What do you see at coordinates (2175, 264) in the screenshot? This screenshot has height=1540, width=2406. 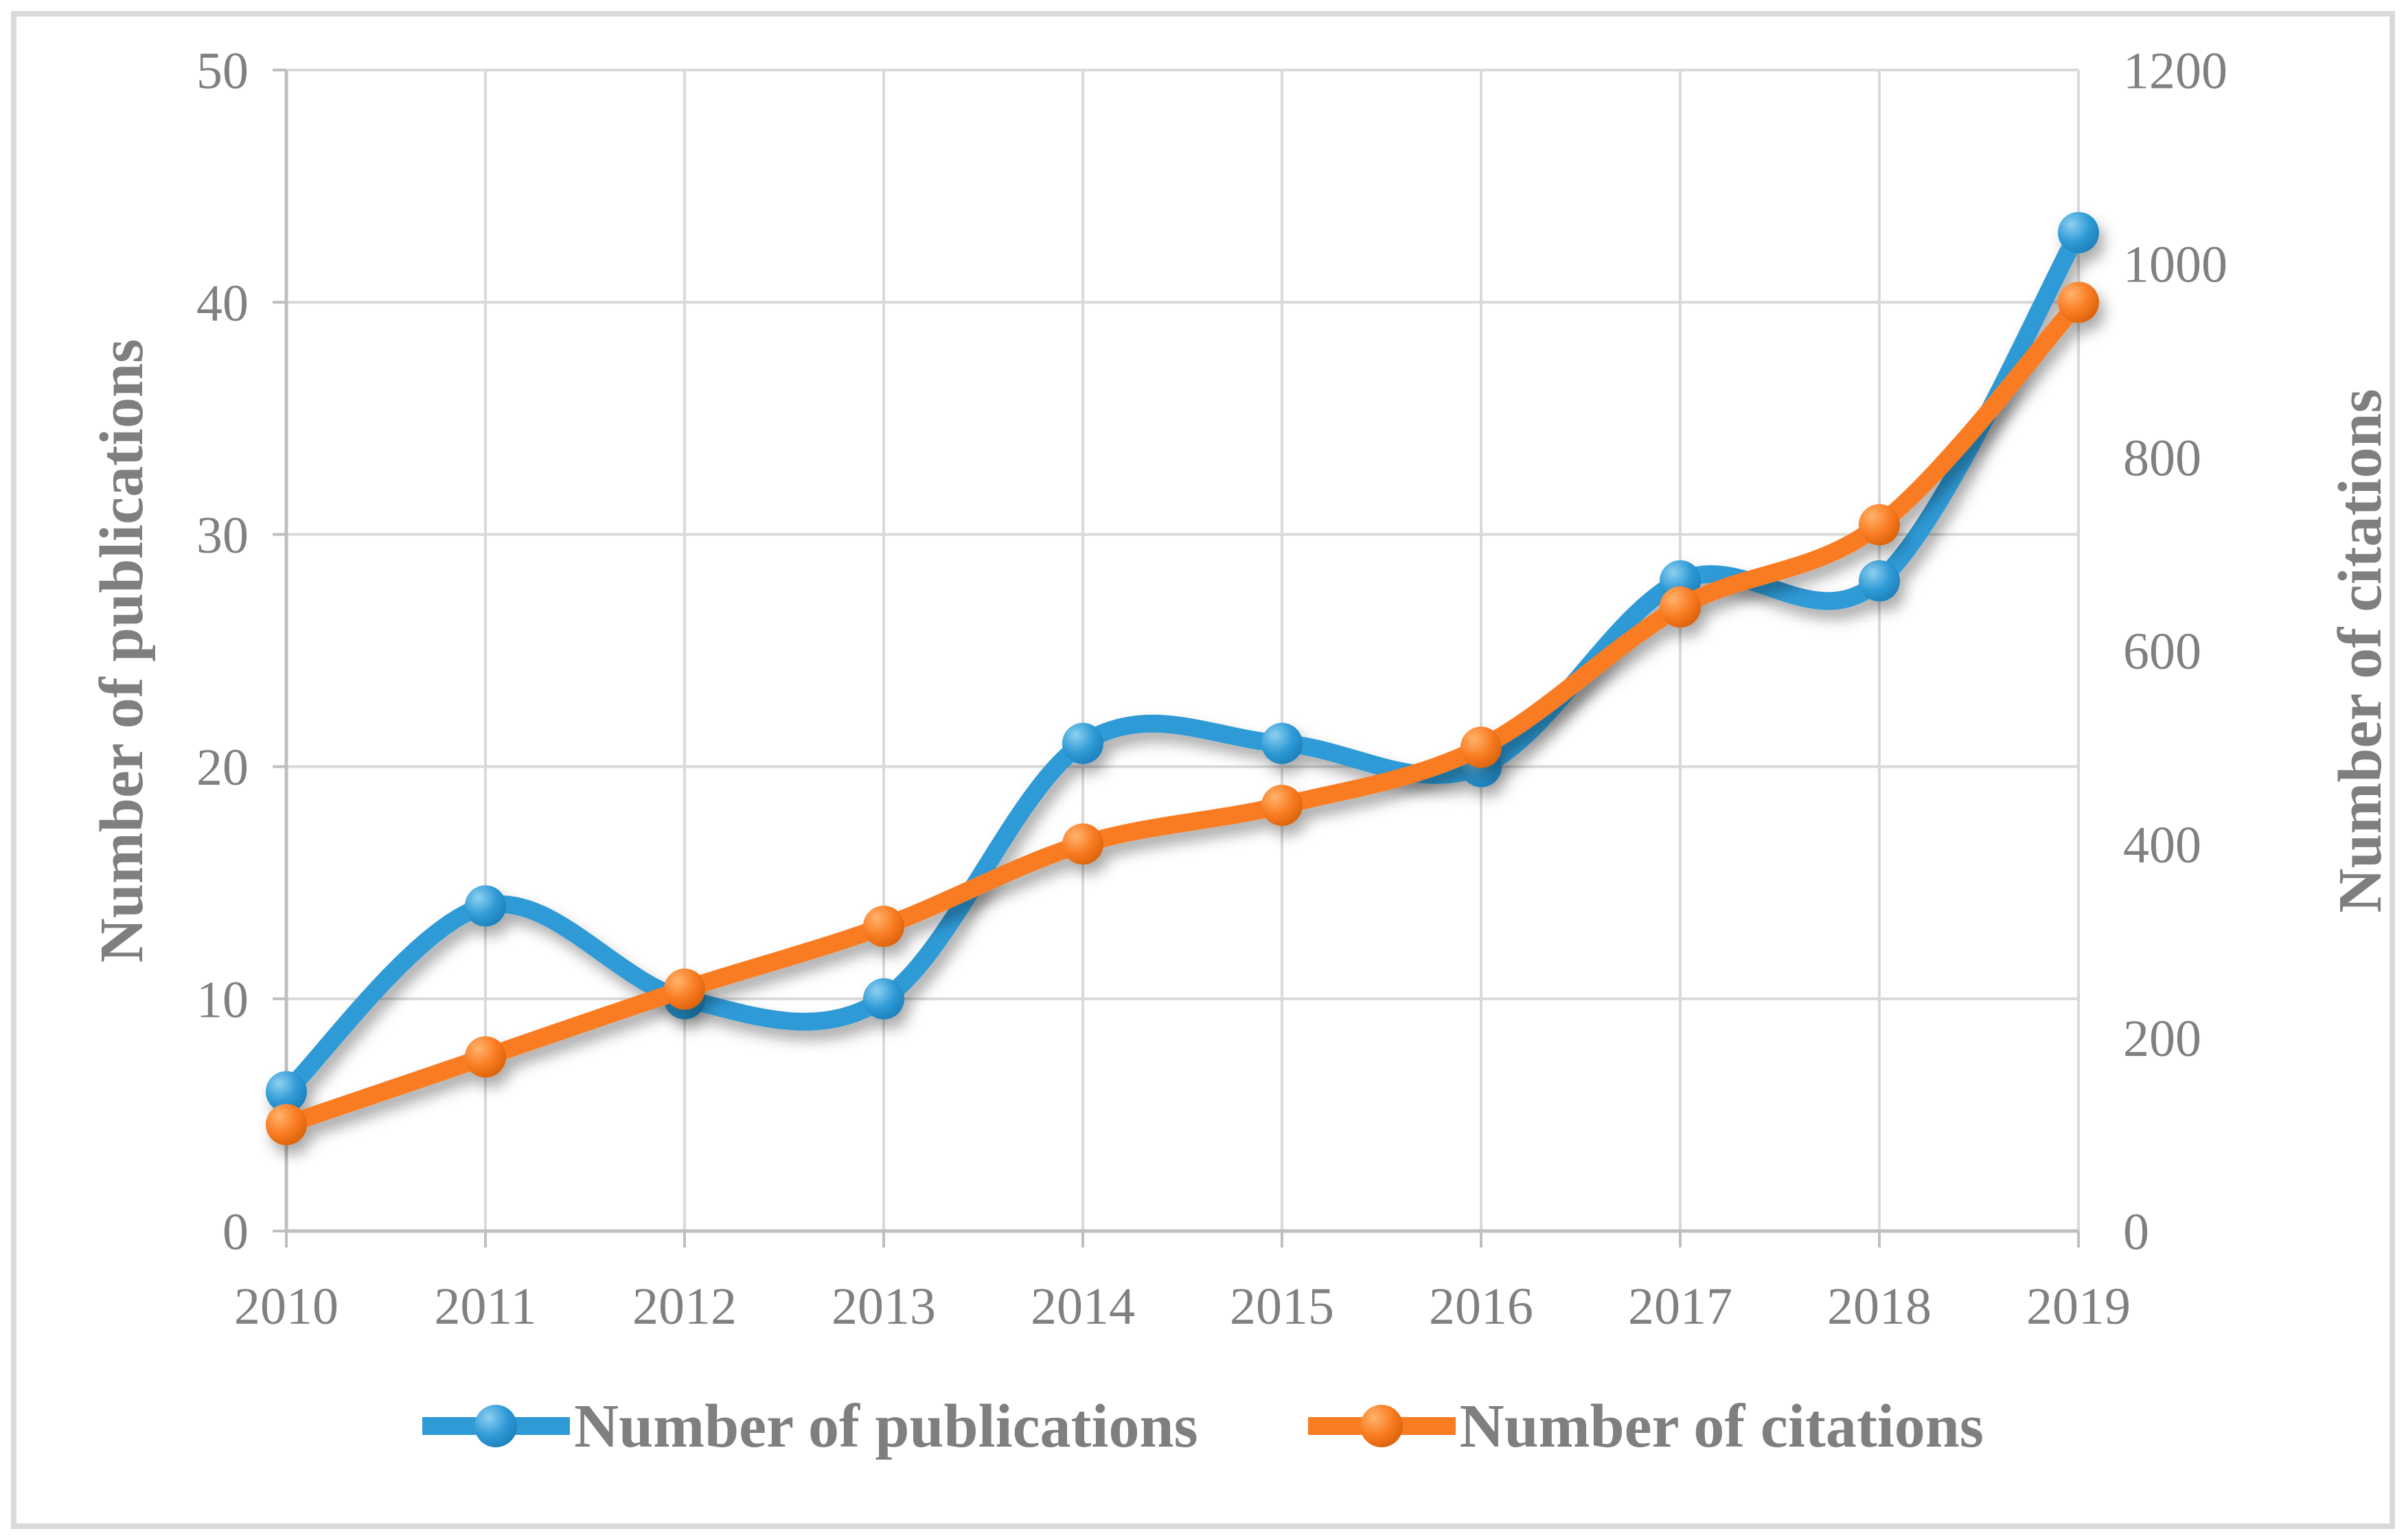 I see `right-axis-tick-label: 1000` at bounding box center [2175, 264].